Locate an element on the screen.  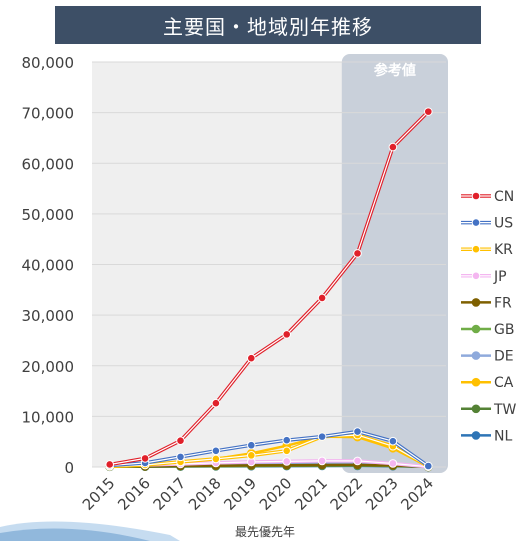
legend-item-nl: NL is located at coordinates (486, 436).